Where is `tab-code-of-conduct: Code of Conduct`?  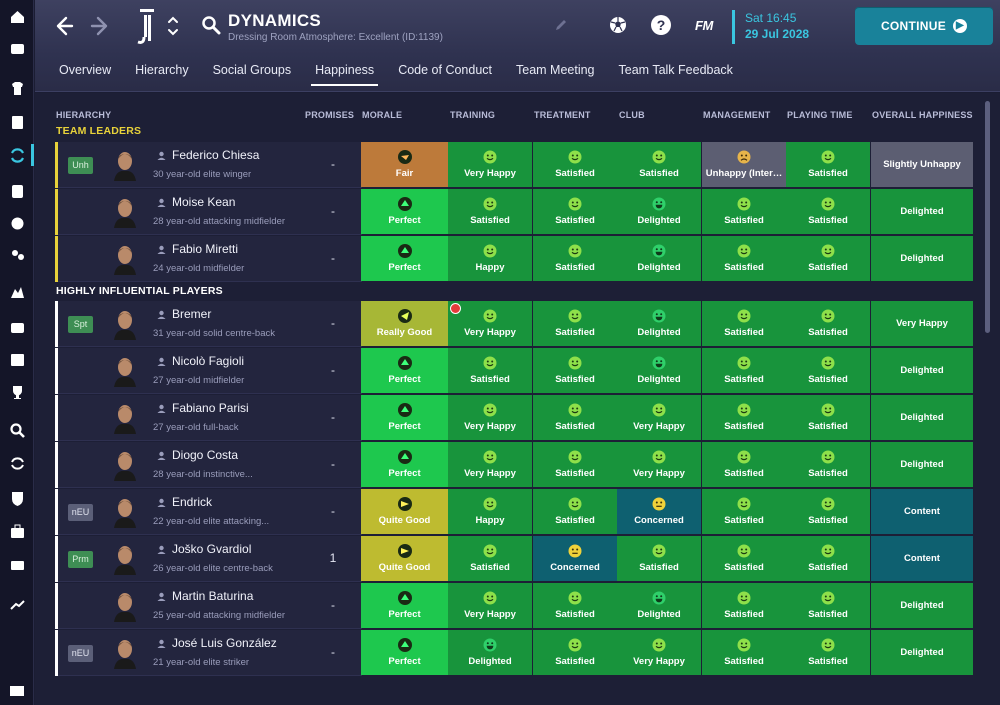
tab-code-of-conduct: Code of Conduct is located at coordinates (445, 70).